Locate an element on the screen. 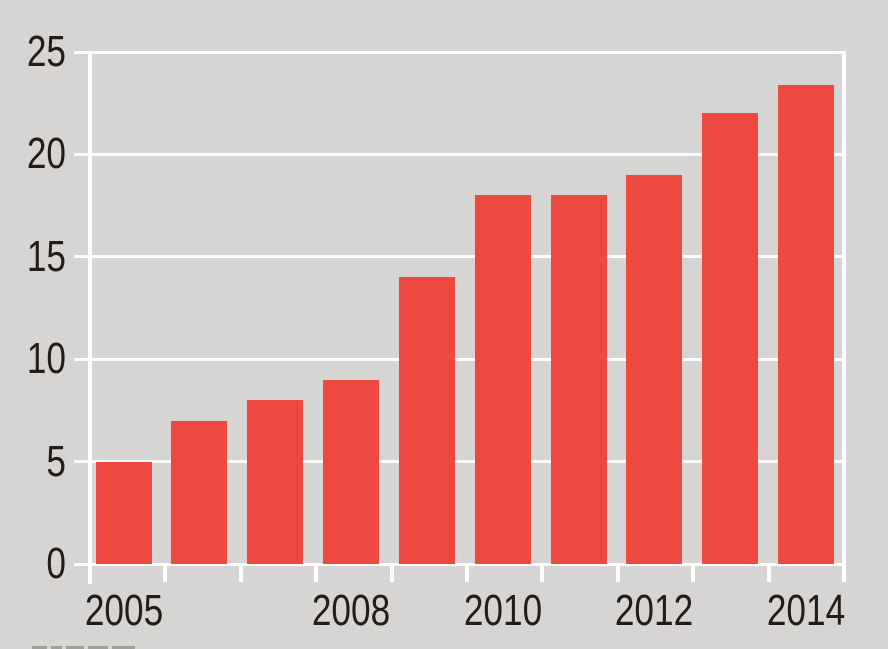  x-axis-tick-label-2005: 2005 is located at coordinates (123, 610).